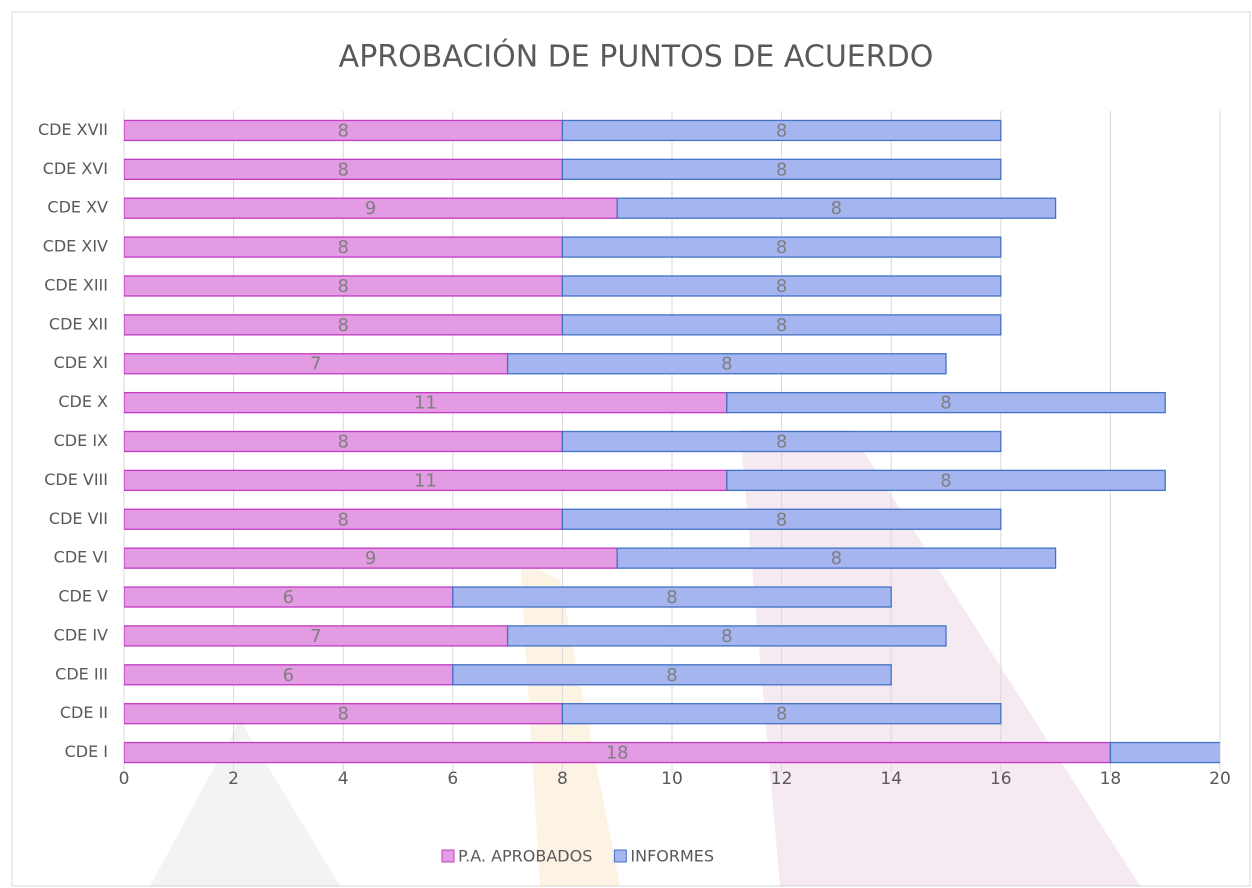 This screenshot has width=1252, height=888. I want to click on y-tick-label: CDE XI, so click(81, 362).